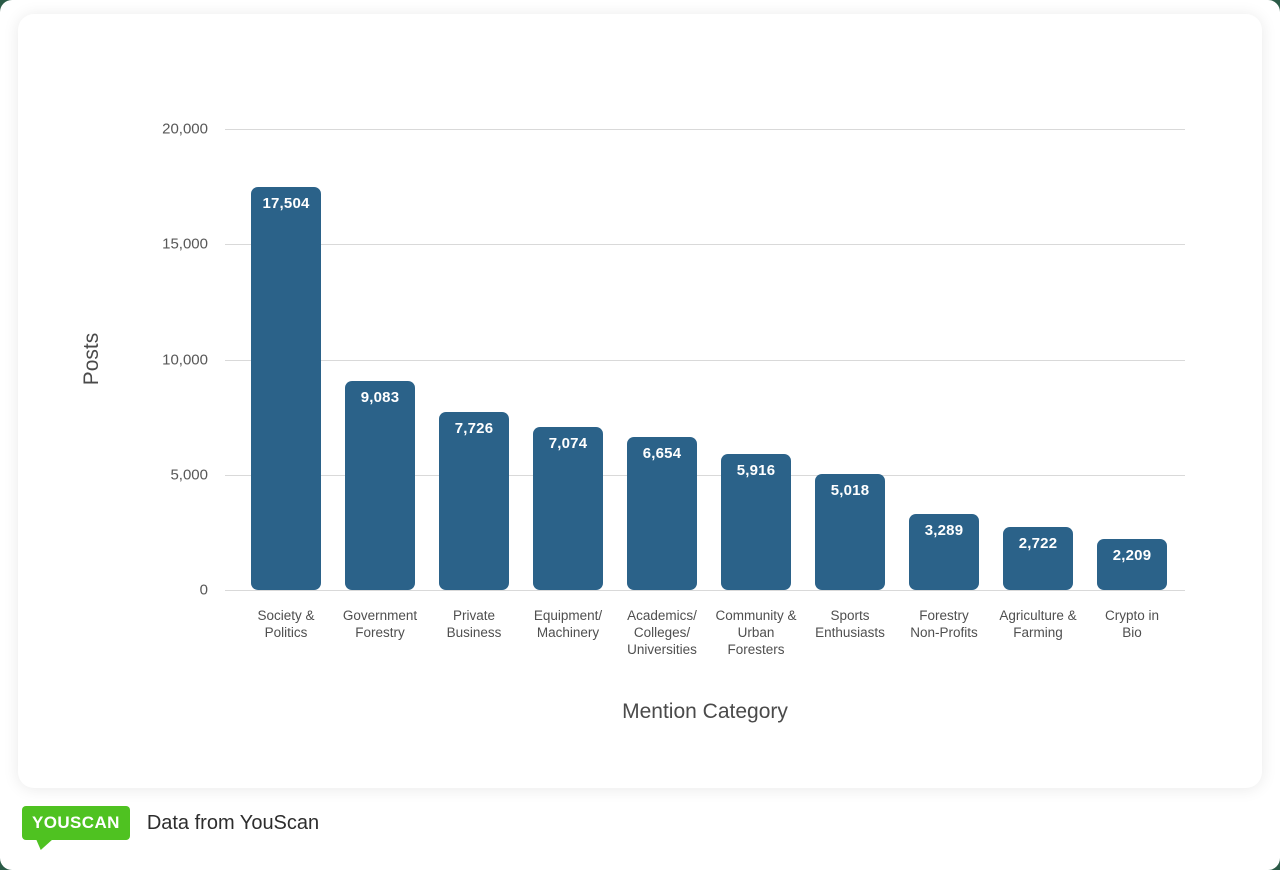 Image resolution: width=1280 pixels, height=870 pixels. Describe the element at coordinates (850, 490) in the screenshot. I see `bar-value-label: 5,018` at that location.